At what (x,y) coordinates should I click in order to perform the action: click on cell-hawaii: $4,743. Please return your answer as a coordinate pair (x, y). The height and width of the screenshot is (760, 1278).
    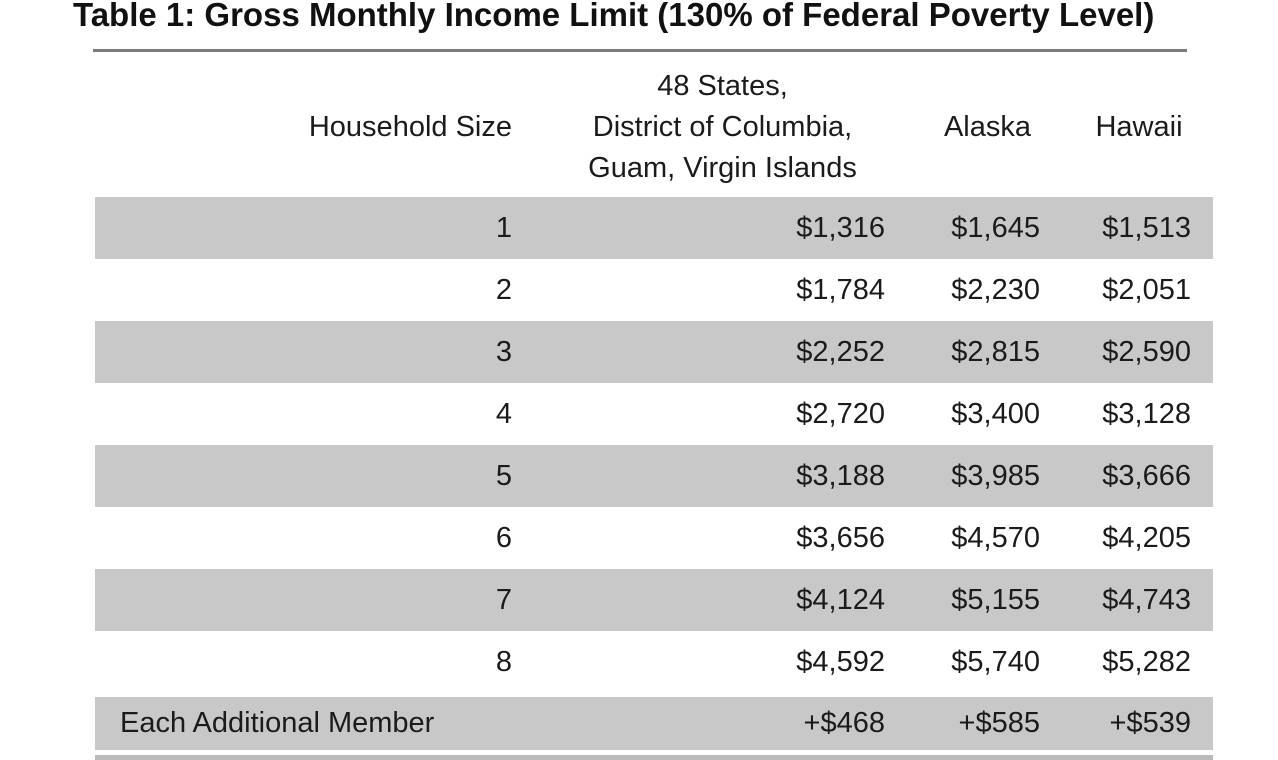
    Looking at the image, I should click on (1146, 599).